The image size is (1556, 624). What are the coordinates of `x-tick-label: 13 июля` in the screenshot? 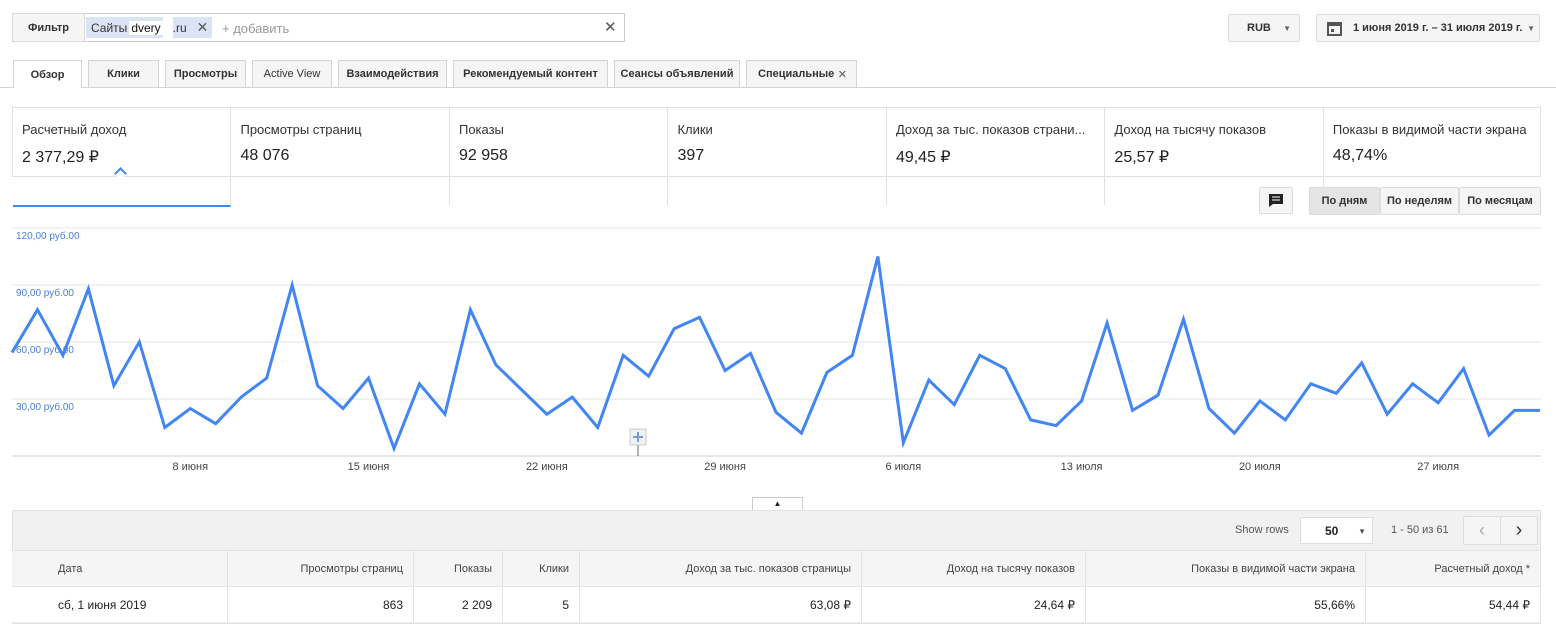 It's located at (1082, 467).